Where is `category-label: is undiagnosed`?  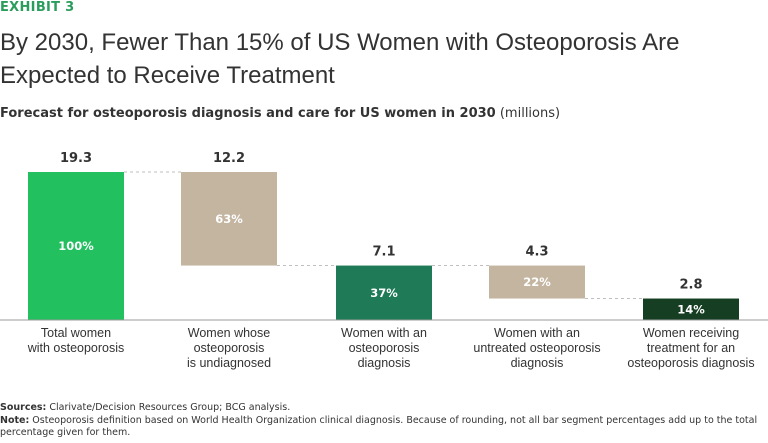 category-label: is undiagnosed is located at coordinates (229, 363).